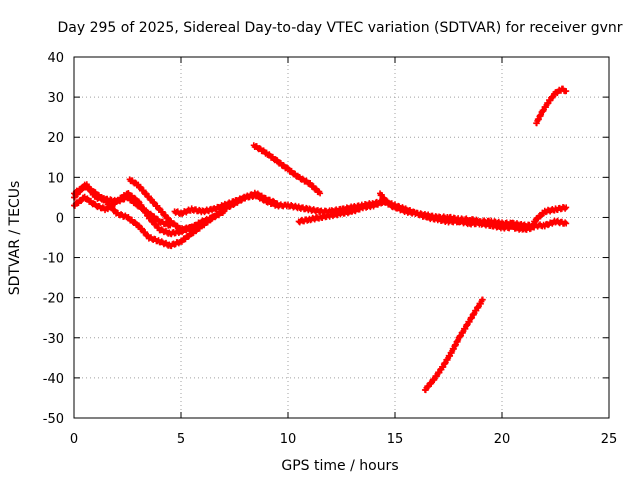 This screenshot has width=640, height=480. What do you see at coordinates (55, 98) in the screenshot?
I see `y-tick-label: 30` at bounding box center [55, 98].